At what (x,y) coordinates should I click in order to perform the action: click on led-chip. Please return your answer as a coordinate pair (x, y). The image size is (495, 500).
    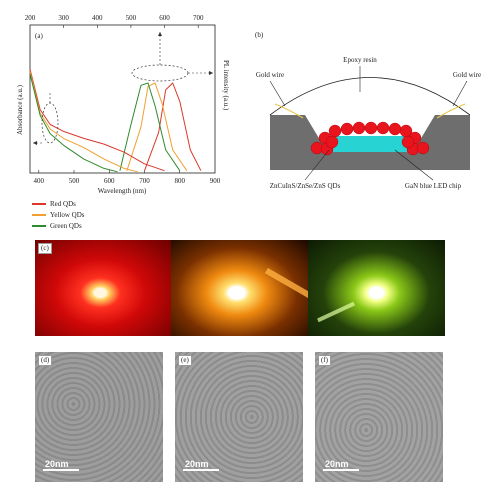
    Looking at the image, I should click on (370, 144).